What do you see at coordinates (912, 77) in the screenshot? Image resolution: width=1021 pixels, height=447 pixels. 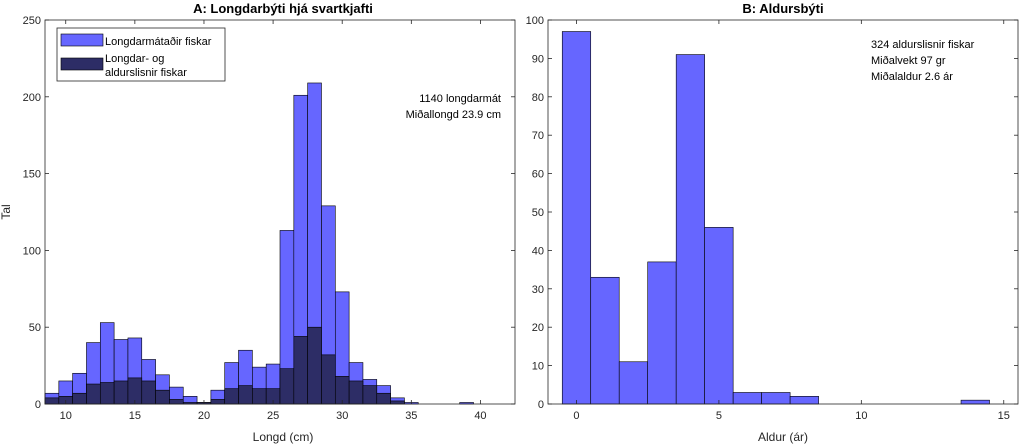 I see `annotation-mean-age: Miðalaldur 2.6 ár` at bounding box center [912, 77].